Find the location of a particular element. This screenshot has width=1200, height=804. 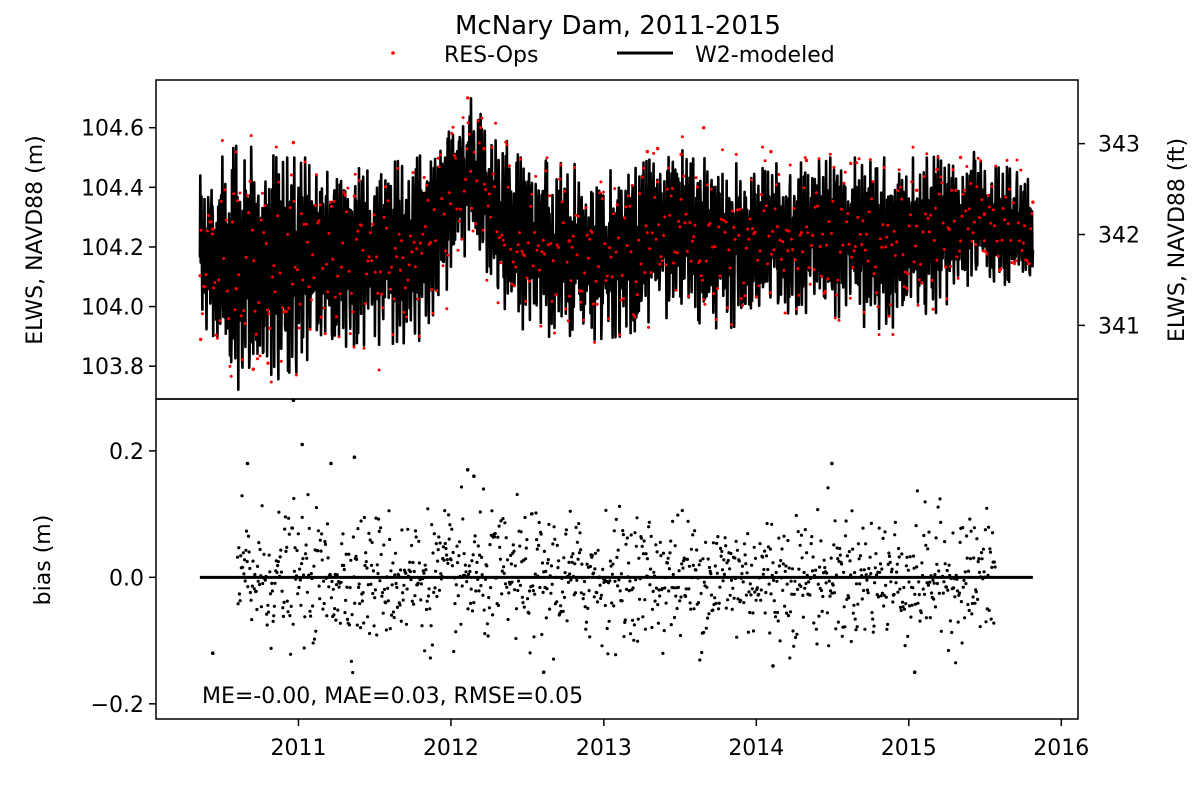

x-tick-label: 2011 is located at coordinates (298, 748).